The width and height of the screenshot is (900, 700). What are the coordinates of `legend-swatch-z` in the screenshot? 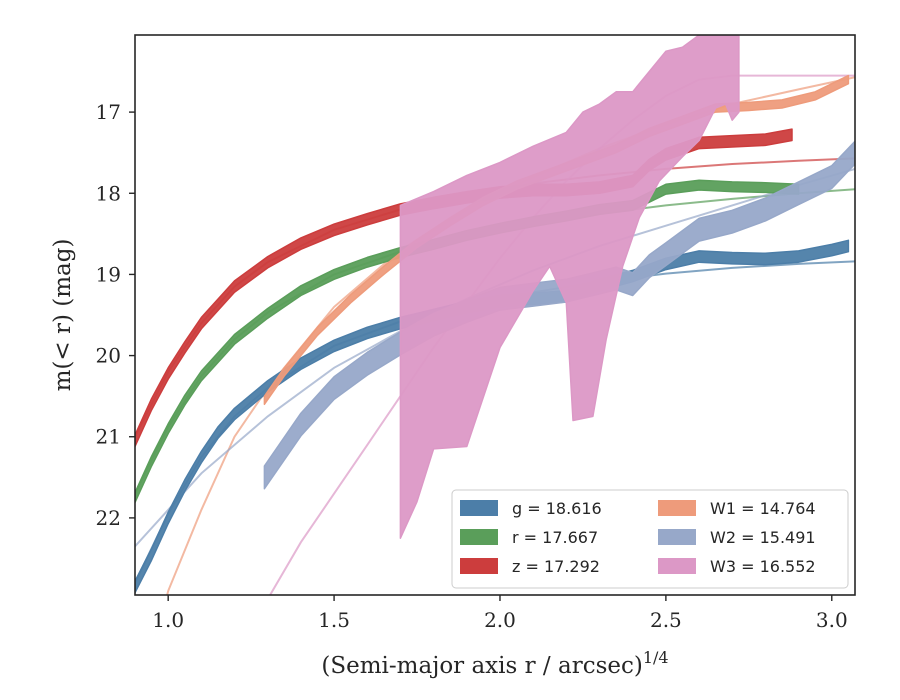 It's located at (479, 566).